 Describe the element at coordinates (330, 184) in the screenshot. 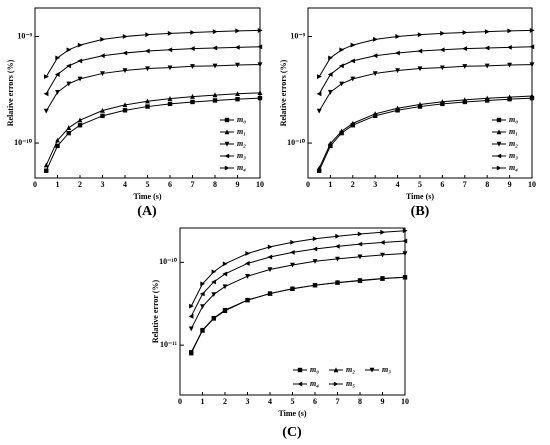

I see `x-tick-label: 1` at that location.